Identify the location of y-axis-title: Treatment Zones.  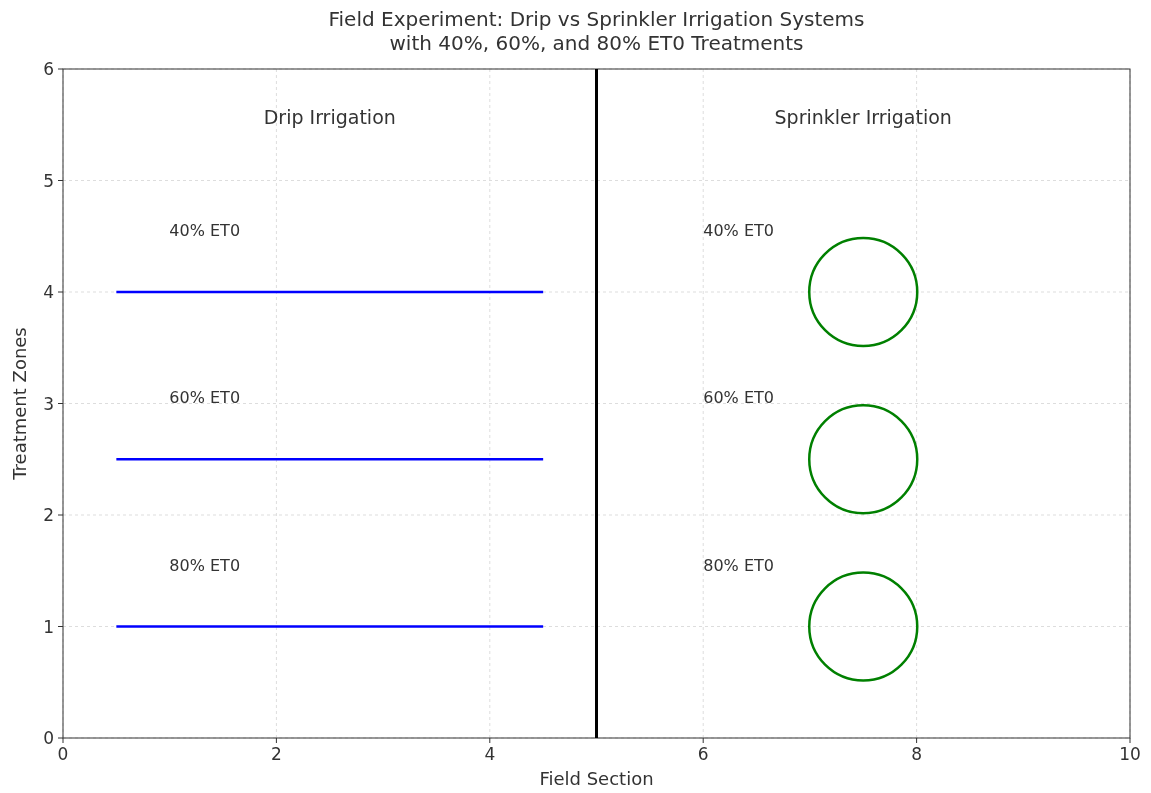
(19, 404).